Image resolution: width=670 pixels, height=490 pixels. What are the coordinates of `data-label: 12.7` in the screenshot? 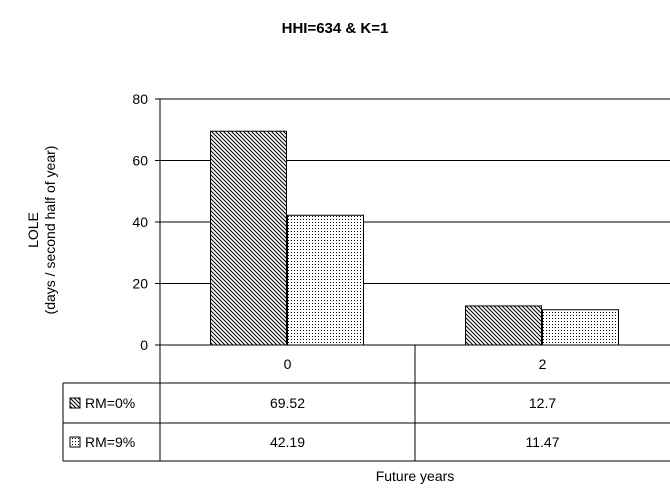 It's located at (542, 403).